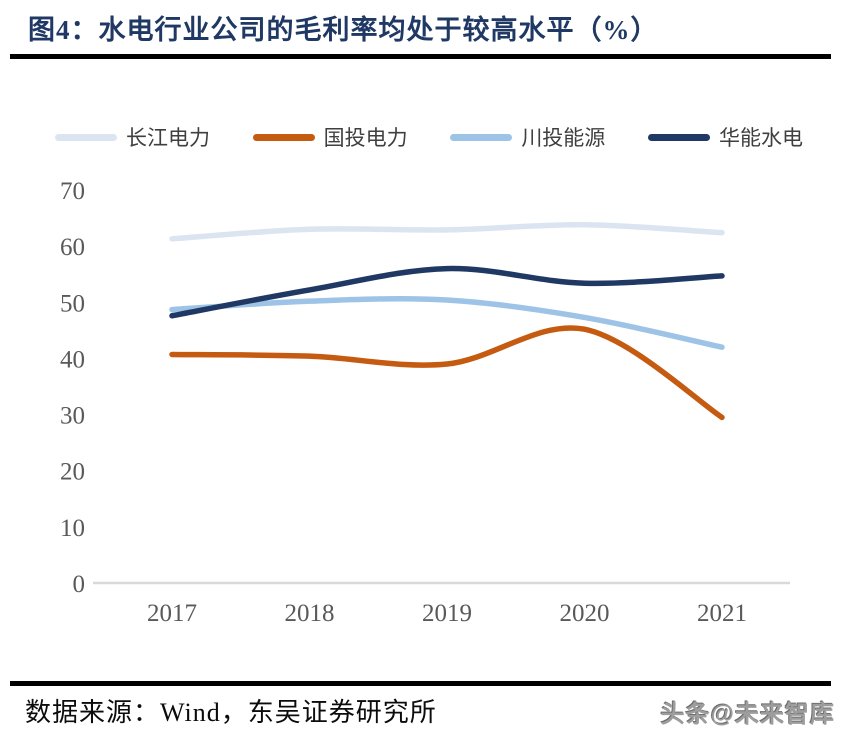  Describe the element at coordinates (310, 613) in the screenshot. I see `x-axis-tick-label: 2018` at that location.